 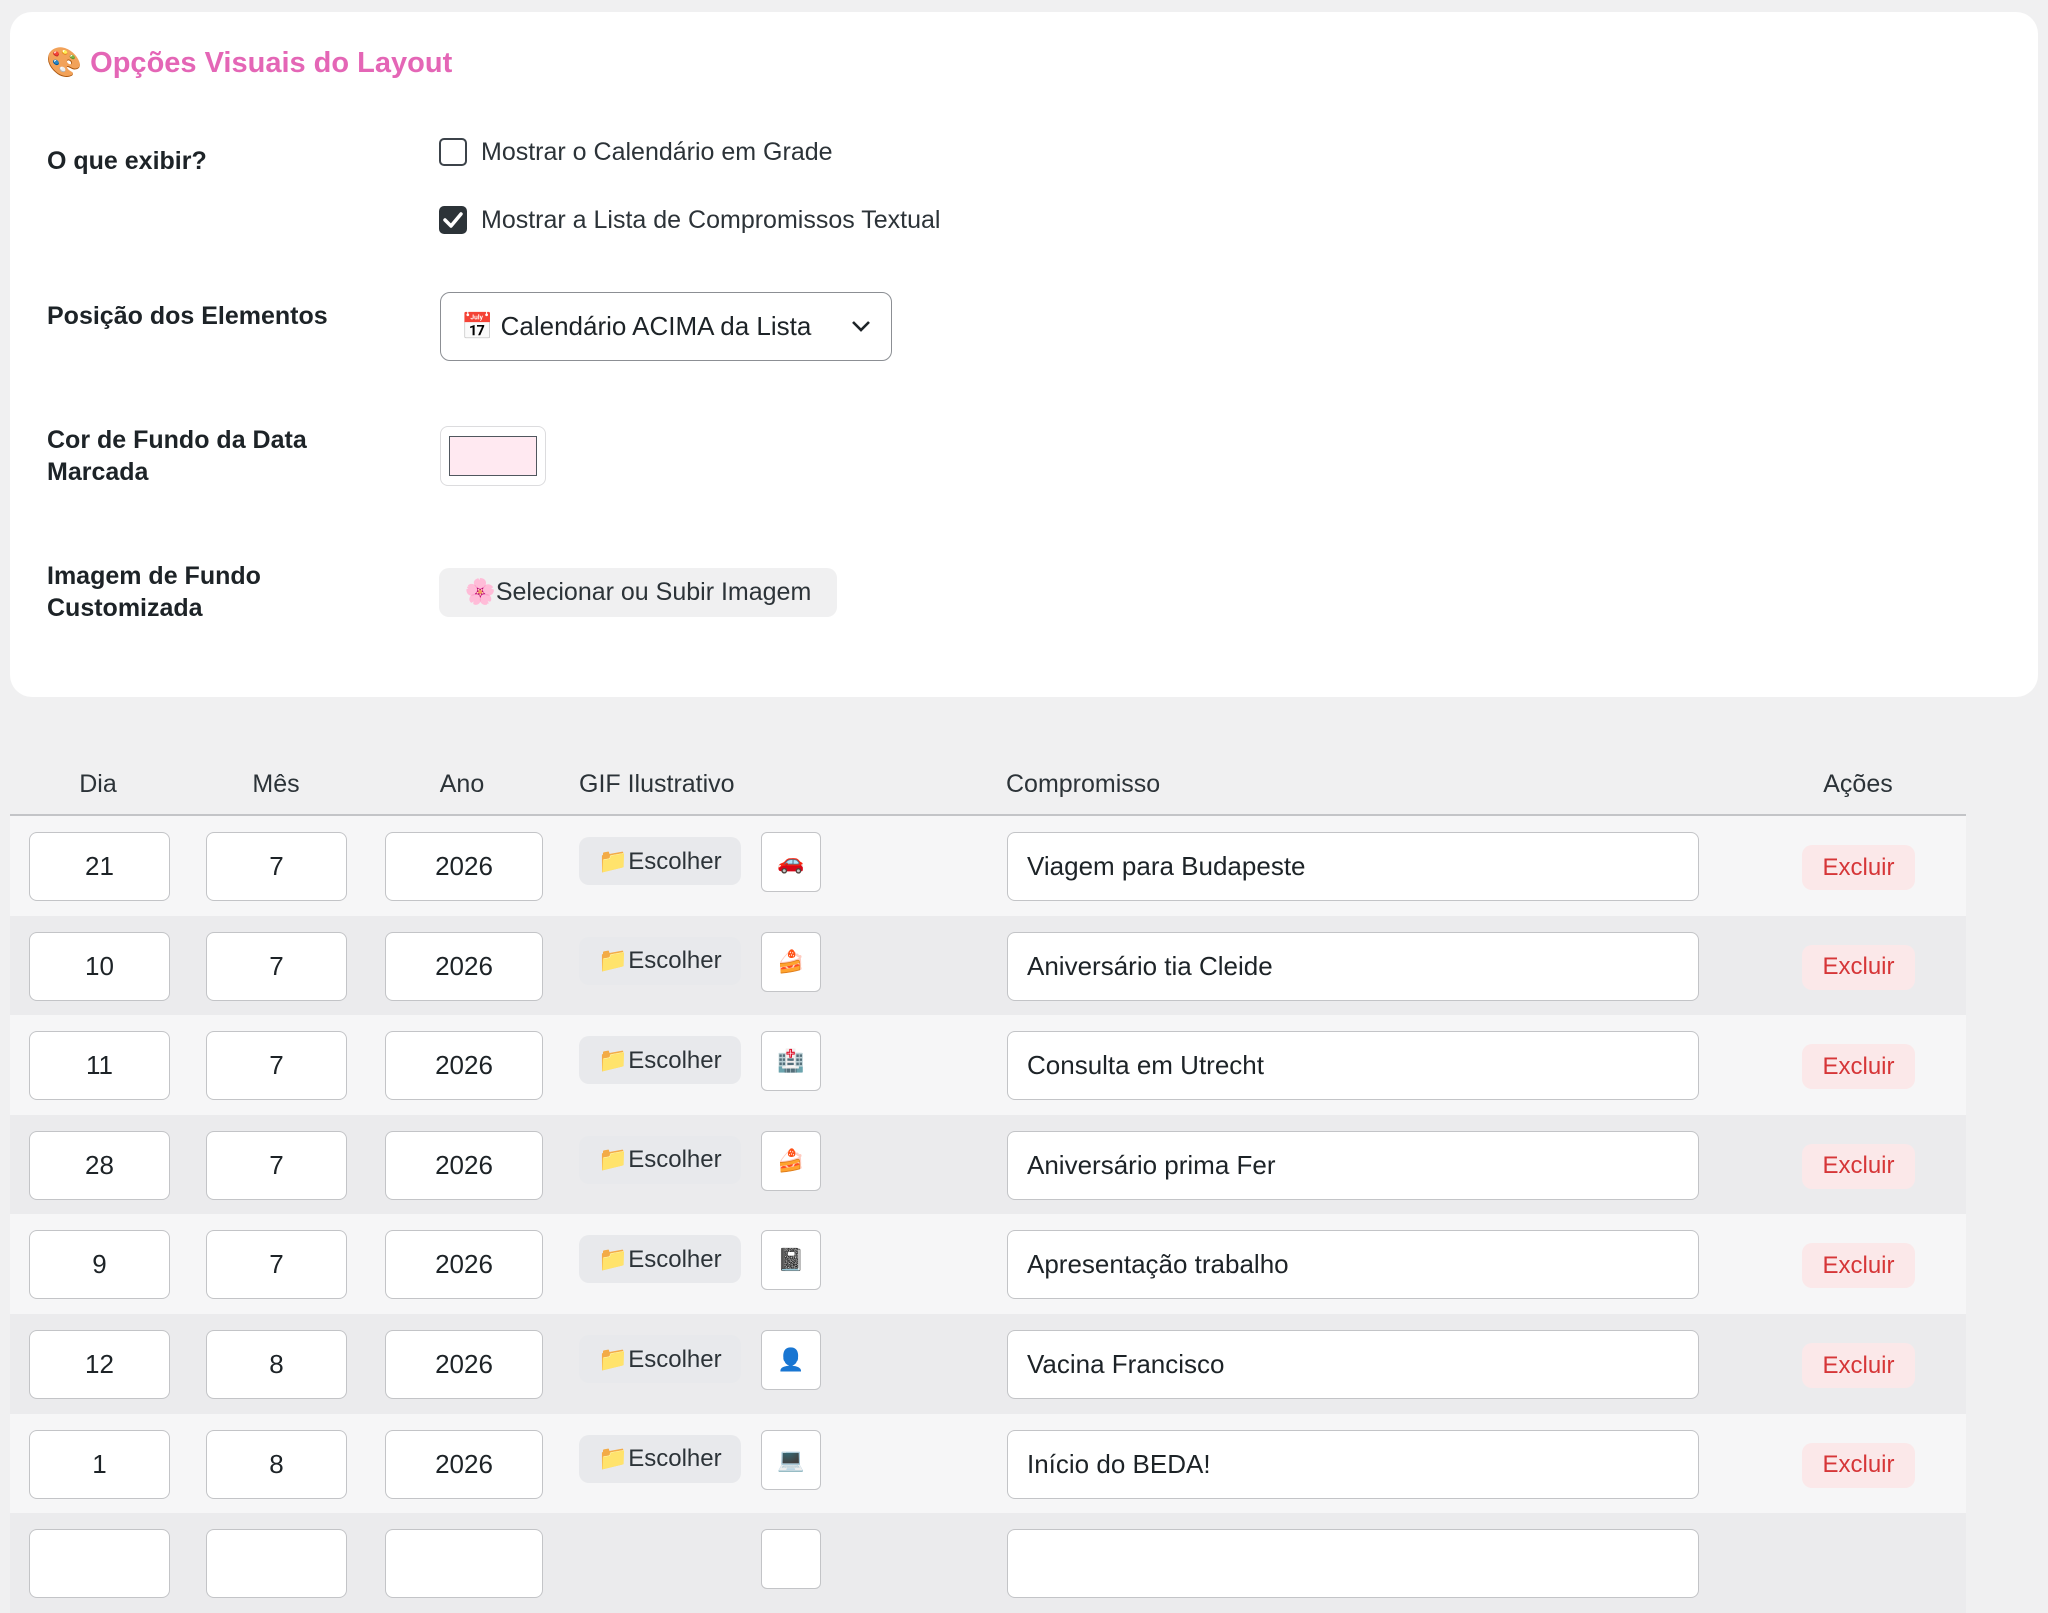 What do you see at coordinates (187, 316) in the screenshot?
I see `field-label: Posição dos Elementos` at bounding box center [187, 316].